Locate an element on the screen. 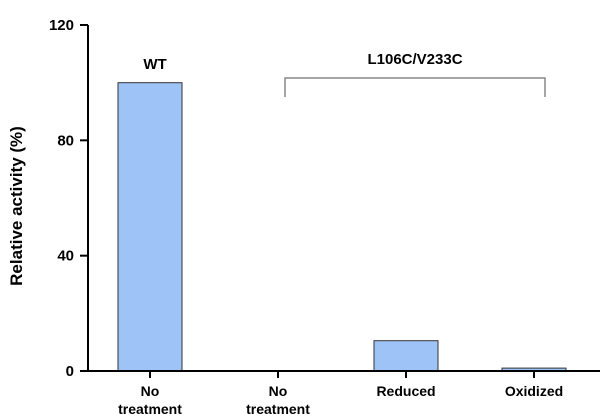 This screenshot has height=420, width=608. x-tick-label-line: Oxidized is located at coordinates (534, 391).